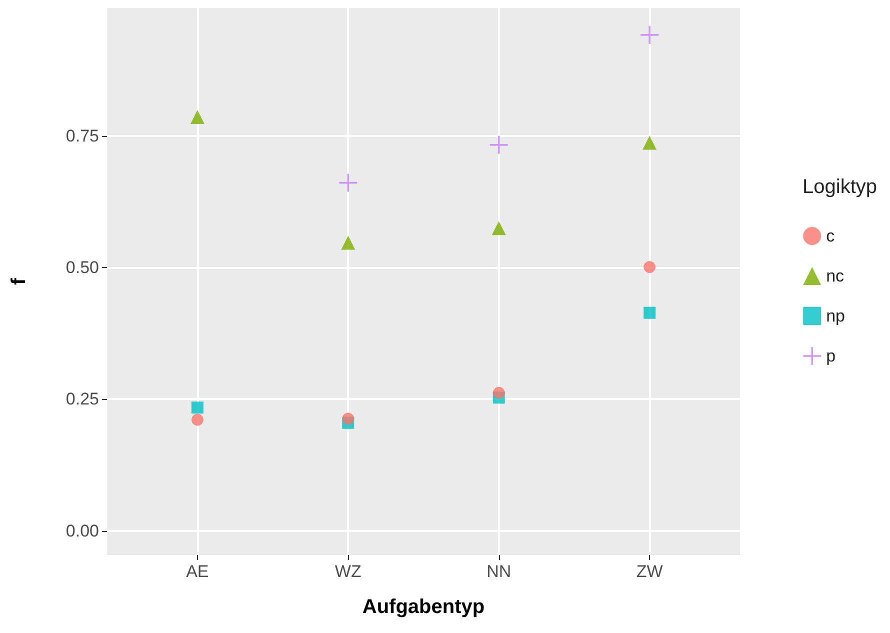 This screenshot has height=633, width=890. Describe the element at coordinates (423, 607) in the screenshot. I see `x-axis-title: Aufgabentyp` at that location.